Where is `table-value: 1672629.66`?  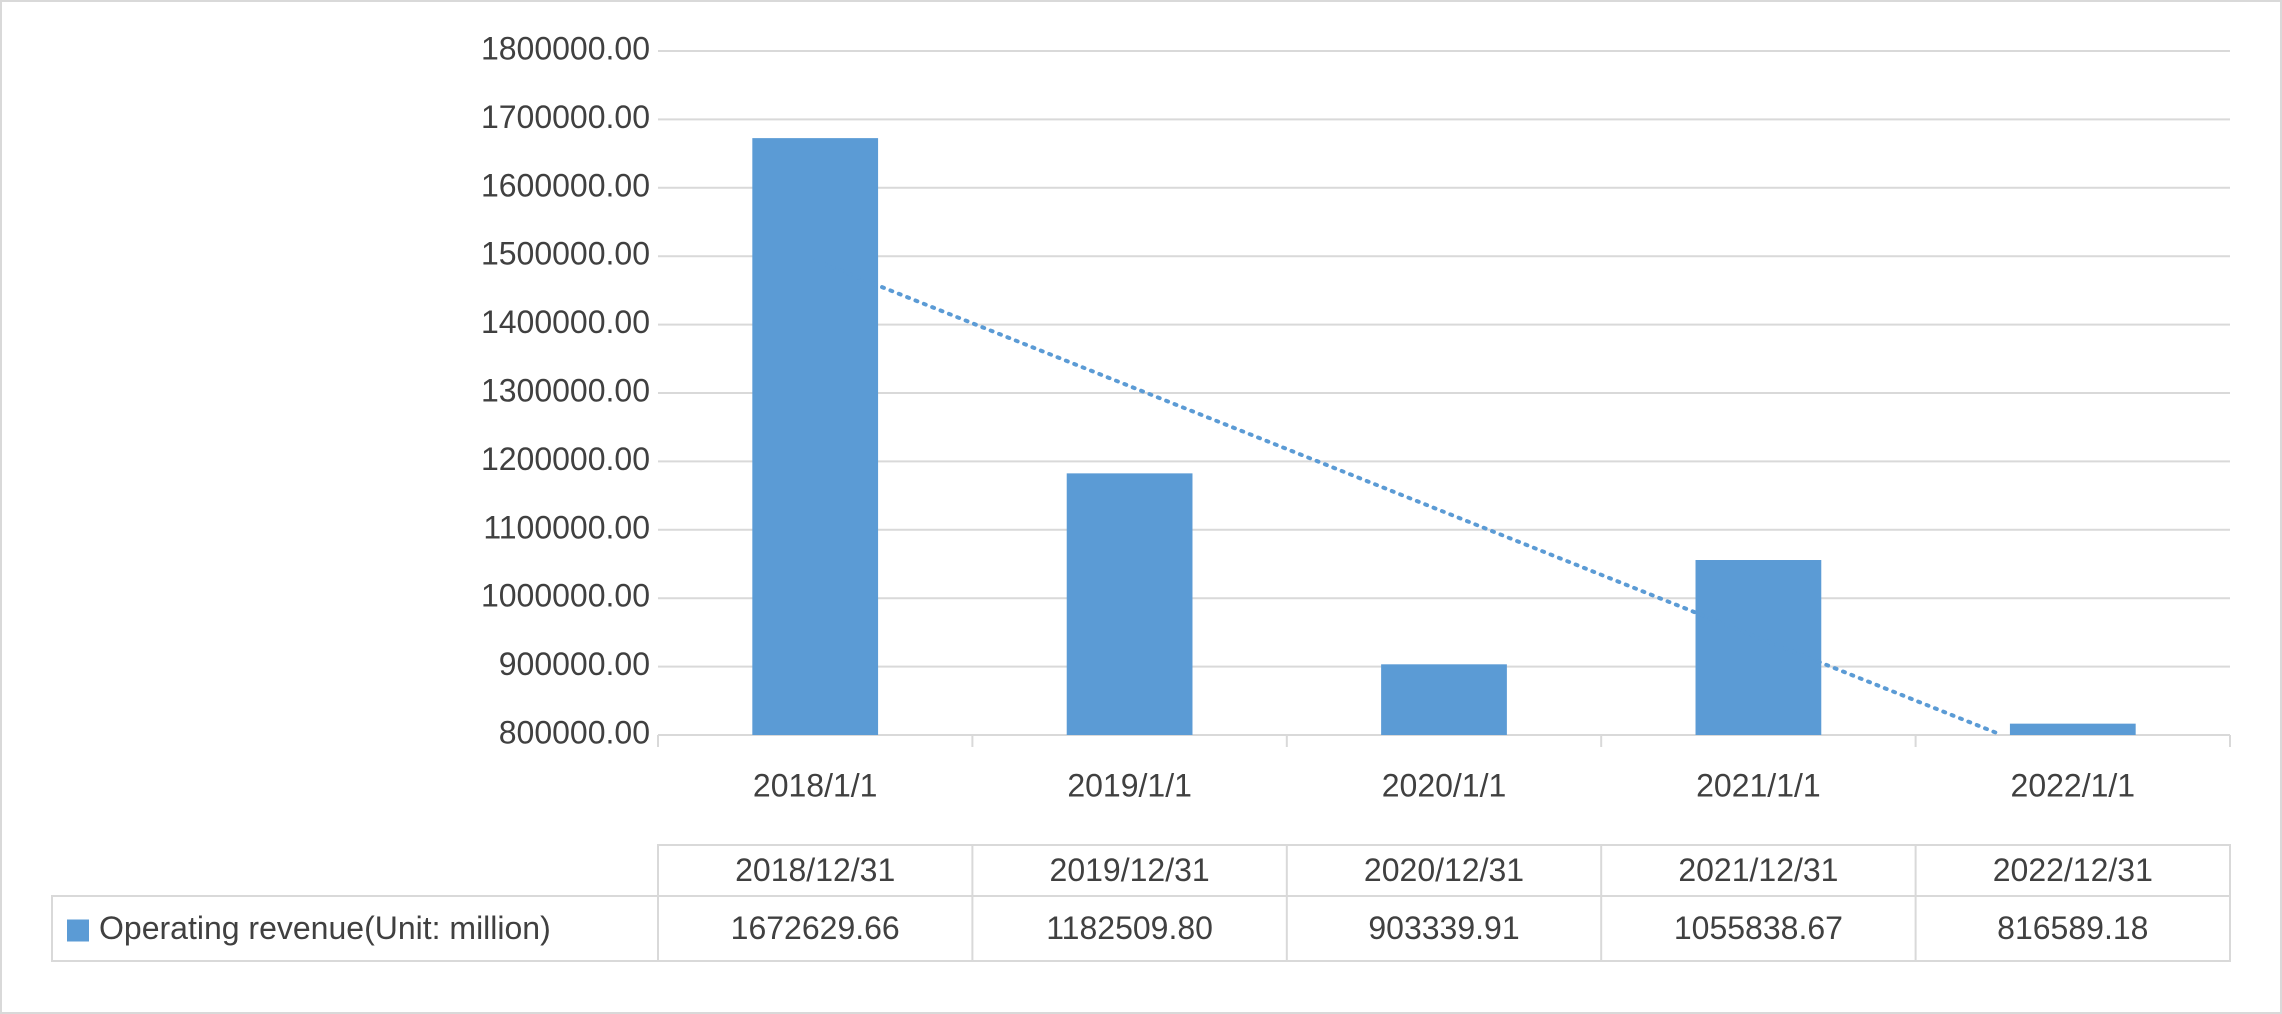
table-value: 1672629.66 is located at coordinates (815, 928).